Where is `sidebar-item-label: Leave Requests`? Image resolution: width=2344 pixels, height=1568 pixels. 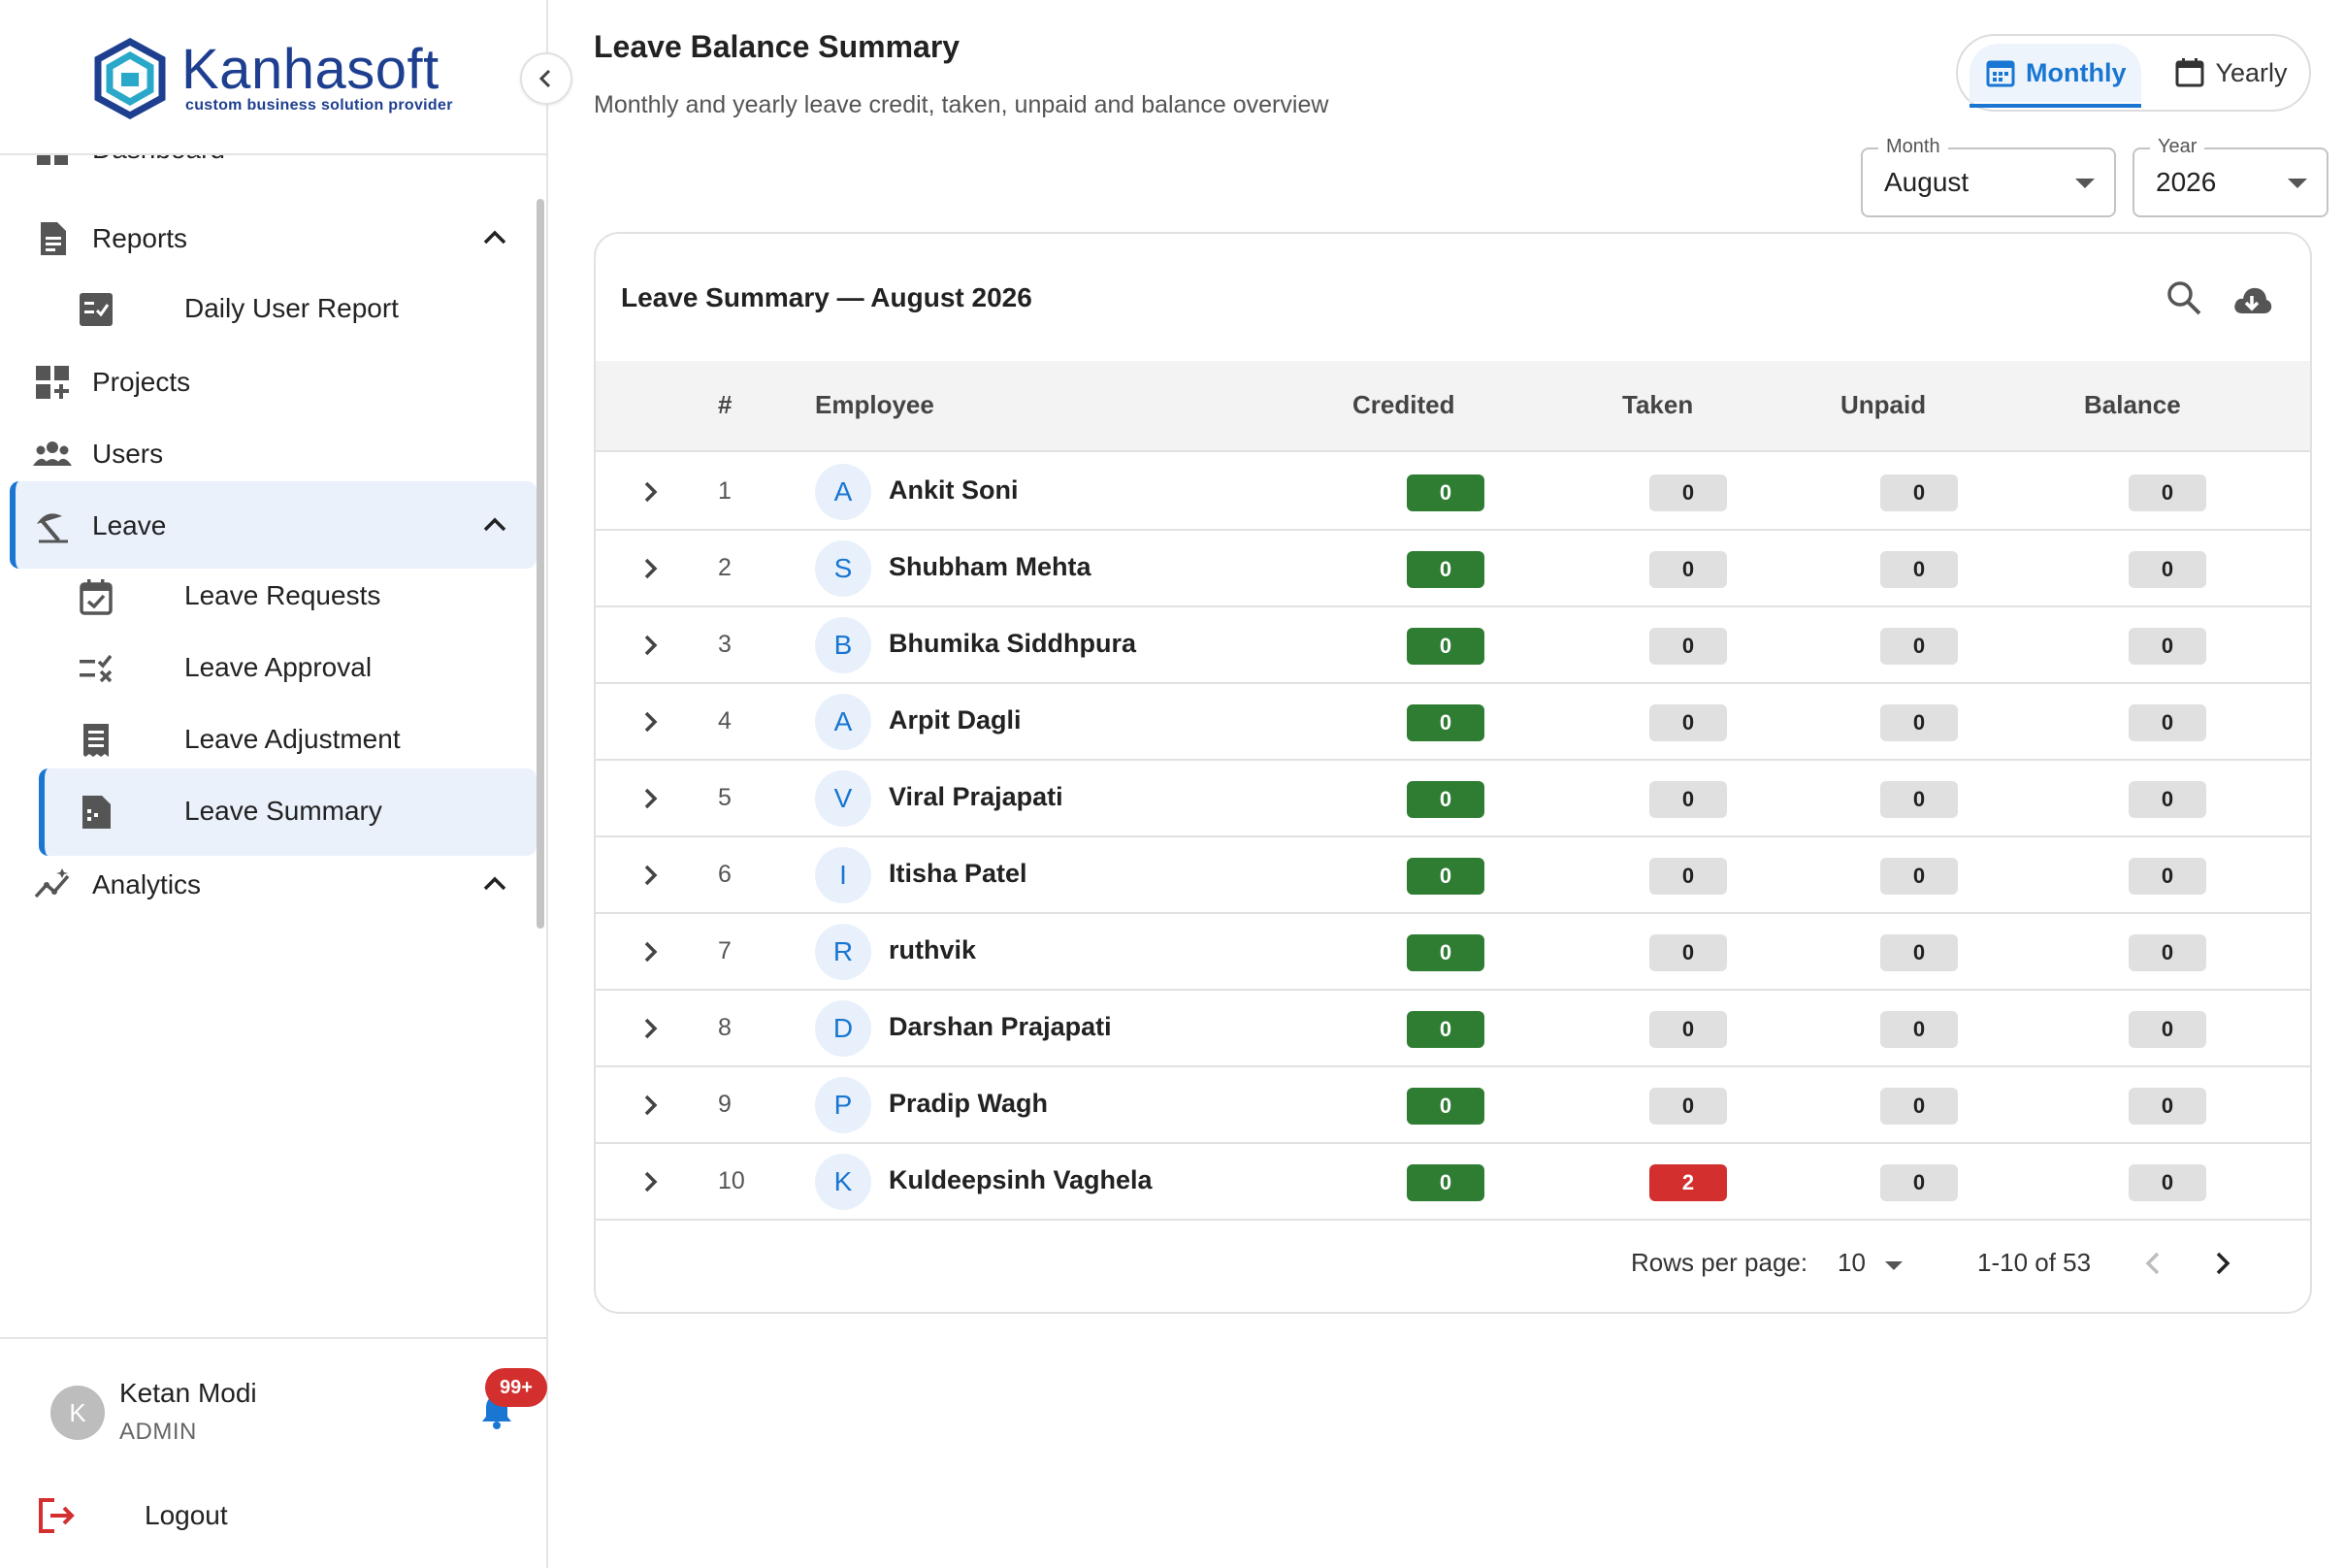
sidebar-item-label: Leave Requests is located at coordinates (282, 595).